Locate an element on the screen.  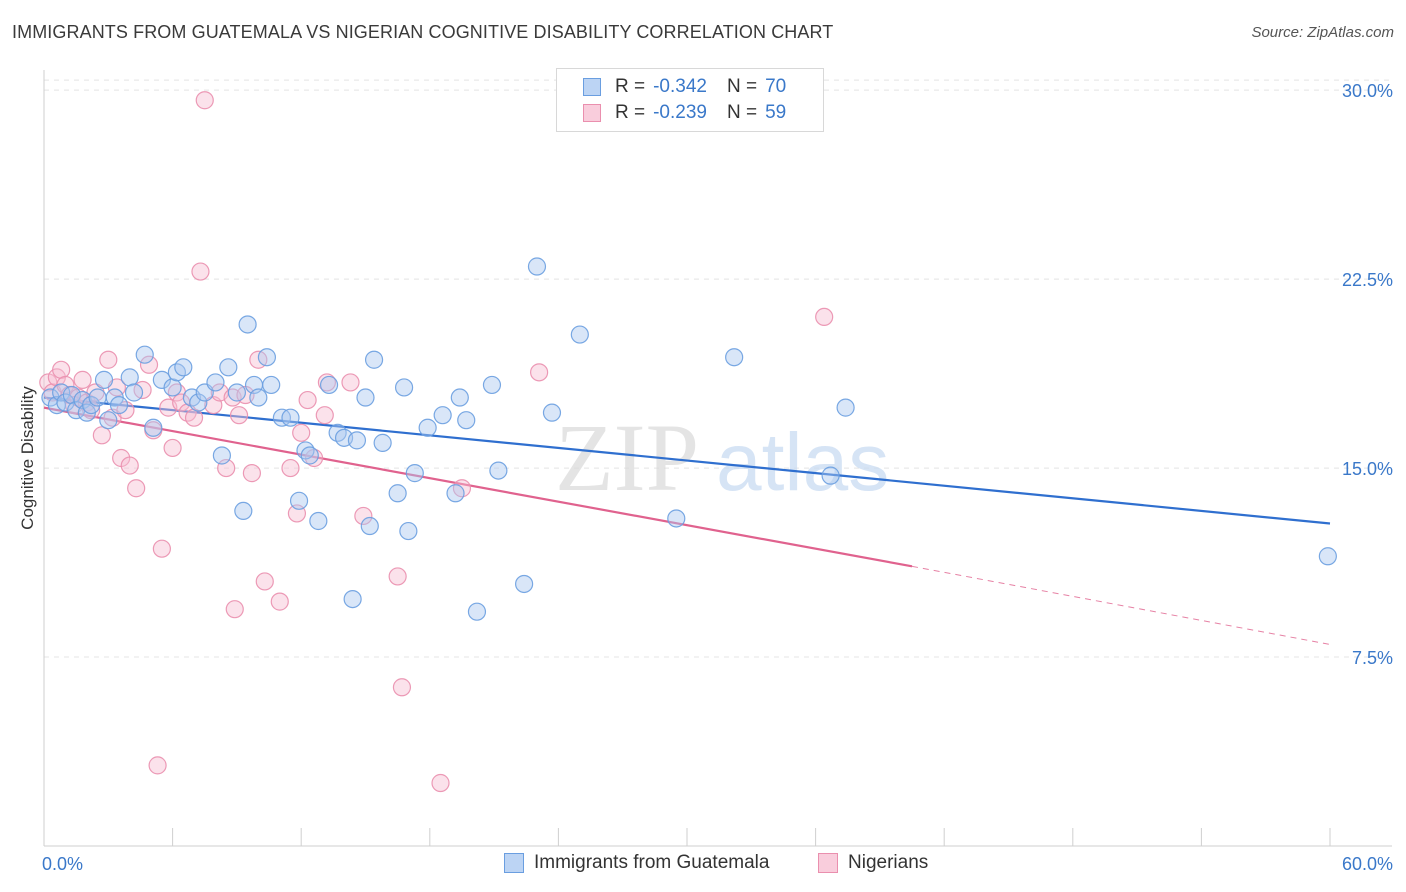
x-tick-label: 60.0% is located at coordinates (1367, 864).